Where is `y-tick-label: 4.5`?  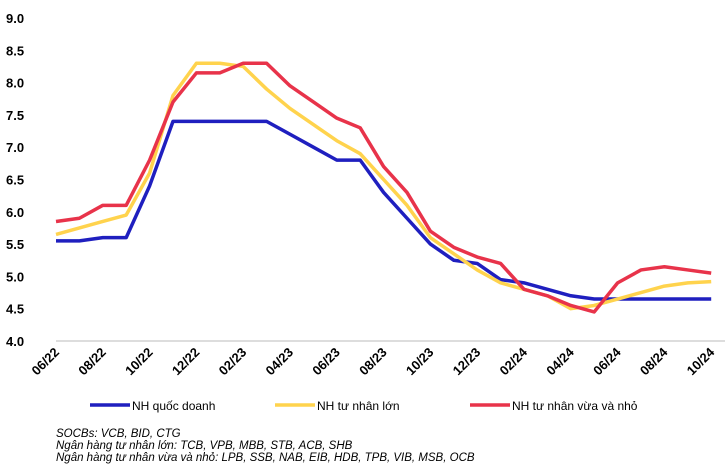 y-tick-label: 4.5 is located at coordinates (15, 309).